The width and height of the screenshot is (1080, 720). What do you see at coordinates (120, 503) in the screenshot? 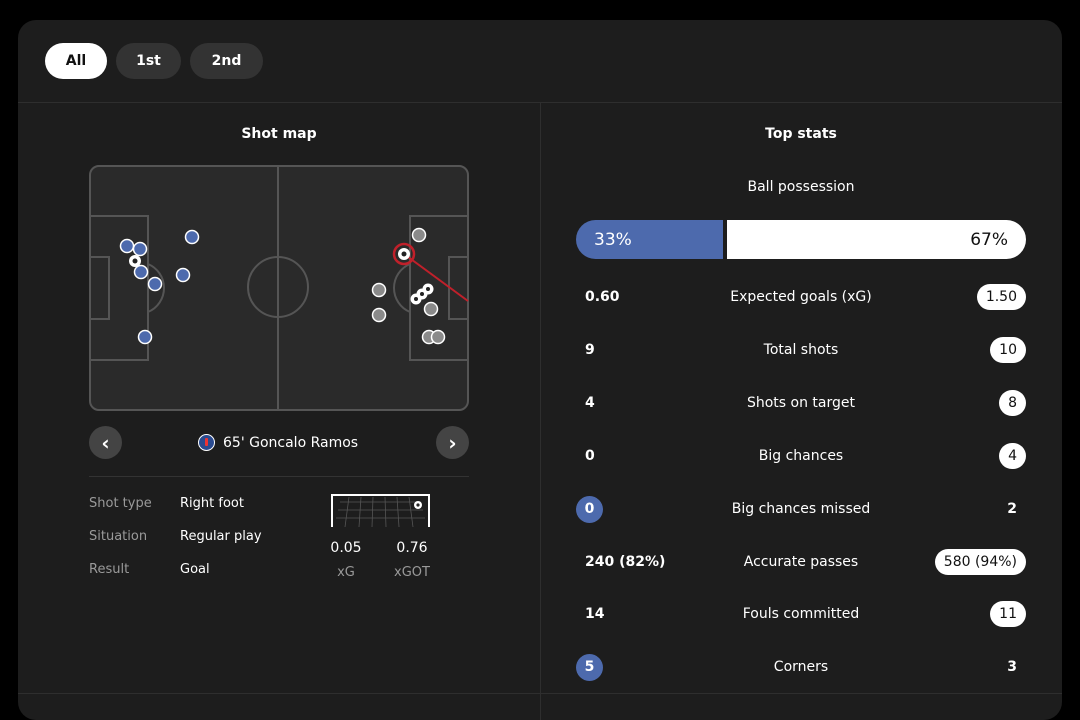
I see `shot-type-label: Shot type` at bounding box center [120, 503].